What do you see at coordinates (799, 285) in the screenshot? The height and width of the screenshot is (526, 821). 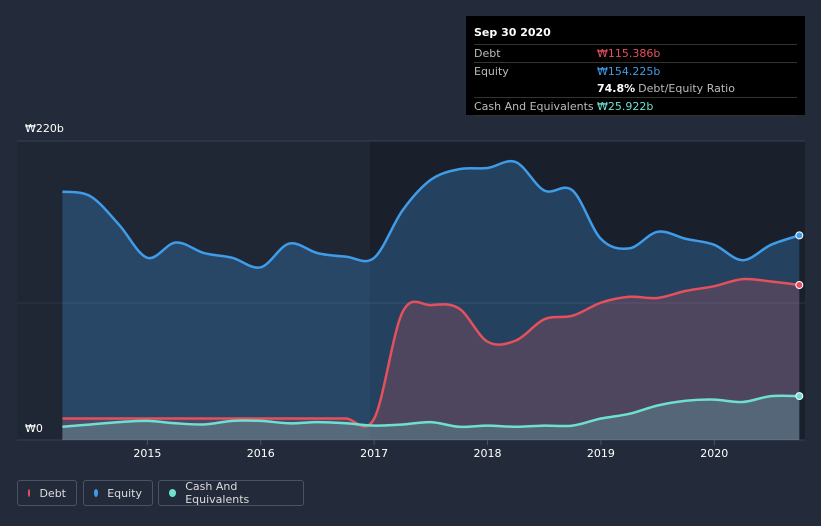 I see `debt-end-marker` at bounding box center [799, 285].